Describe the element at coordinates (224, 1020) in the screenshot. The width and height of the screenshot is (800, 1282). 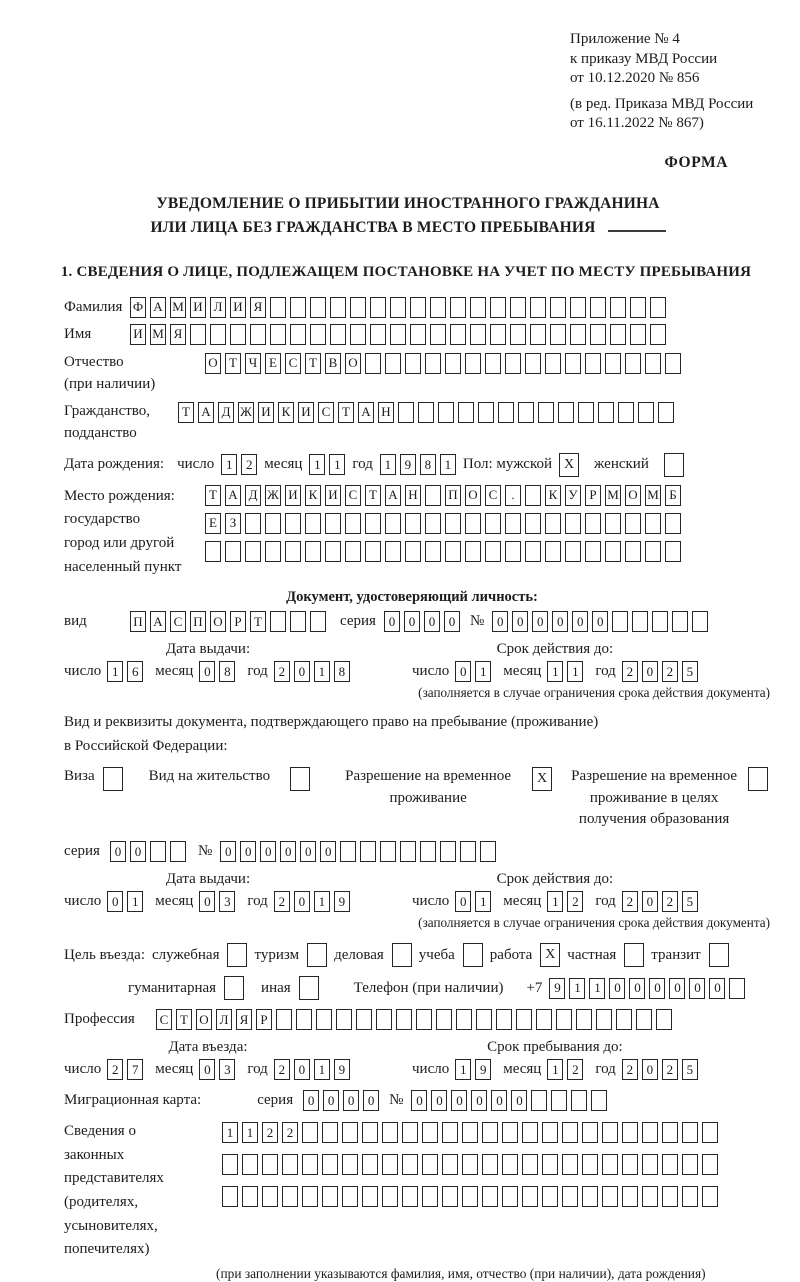
I see `char-cell: Л` at that location.